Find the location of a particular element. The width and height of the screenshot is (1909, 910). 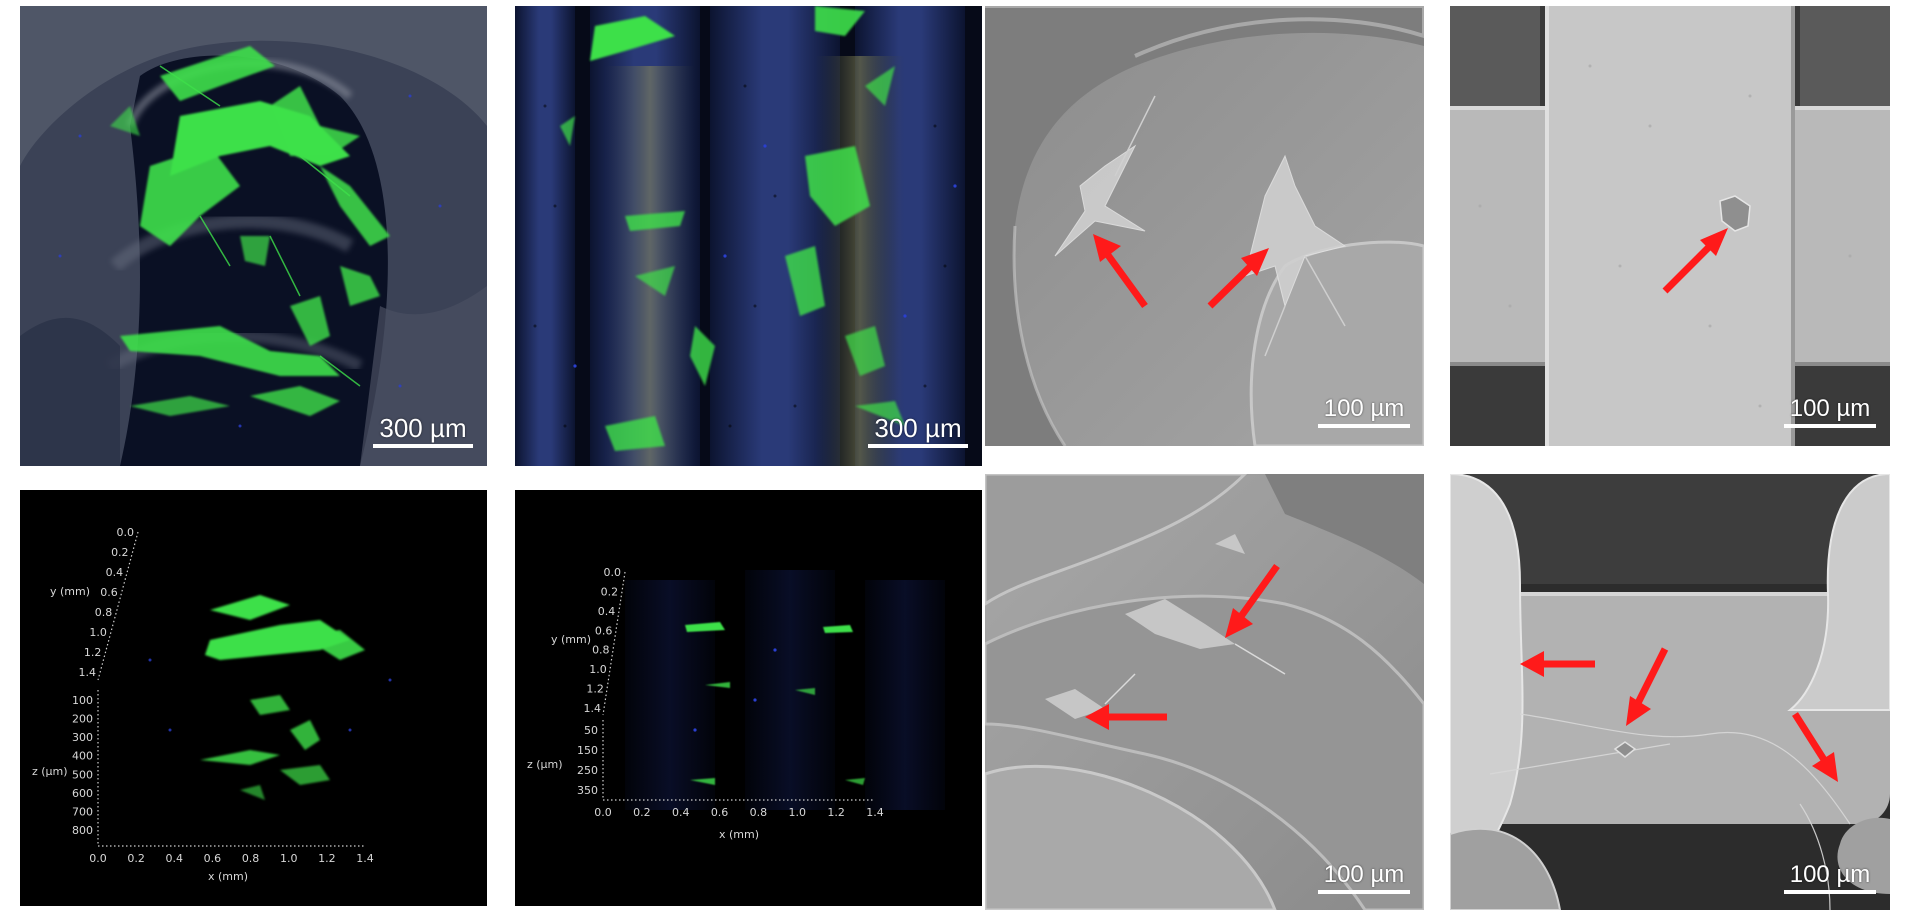

z-tick-label: 300 is located at coordinates (82, 737).